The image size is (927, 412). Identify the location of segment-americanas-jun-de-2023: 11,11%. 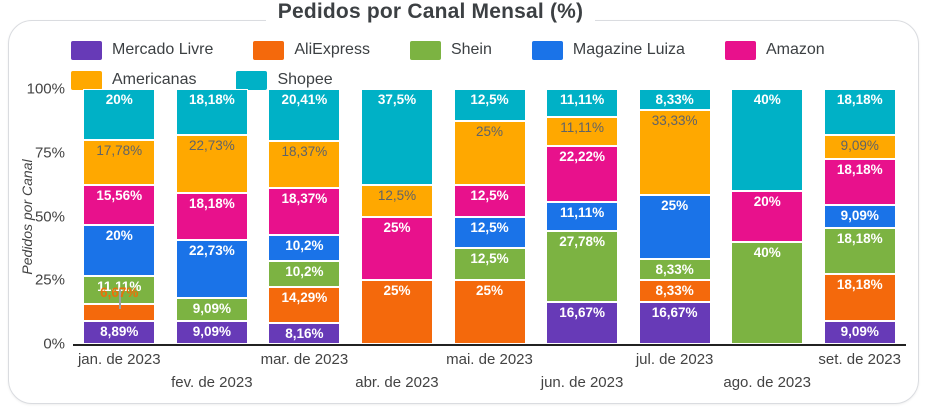
(582, 131).